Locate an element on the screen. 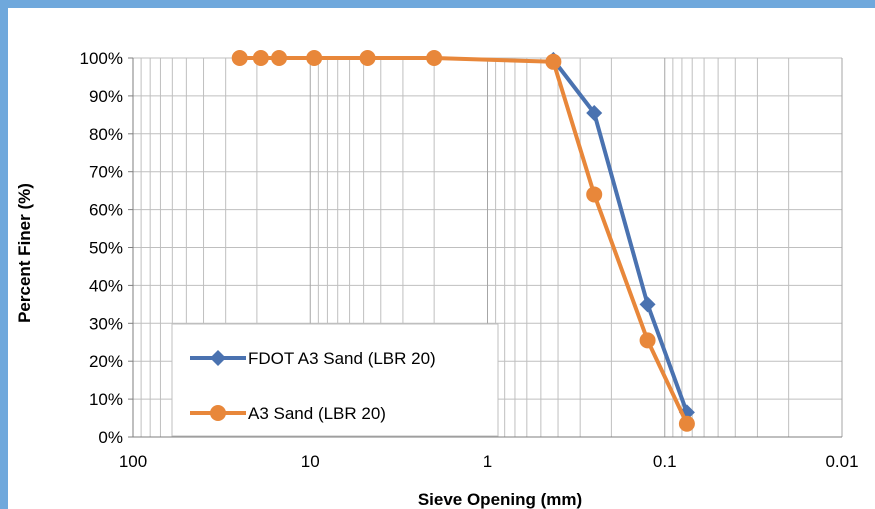 This screenshot has width=875, height=509. y-tick-label: 60% is located at coordinates (106, 210).